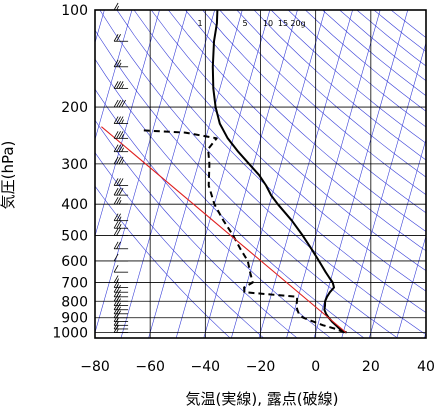  What do you see at coordinates (426, 367) in the screenshot?
I see `x-tick-label: 40` at bounding box center [426, 367].